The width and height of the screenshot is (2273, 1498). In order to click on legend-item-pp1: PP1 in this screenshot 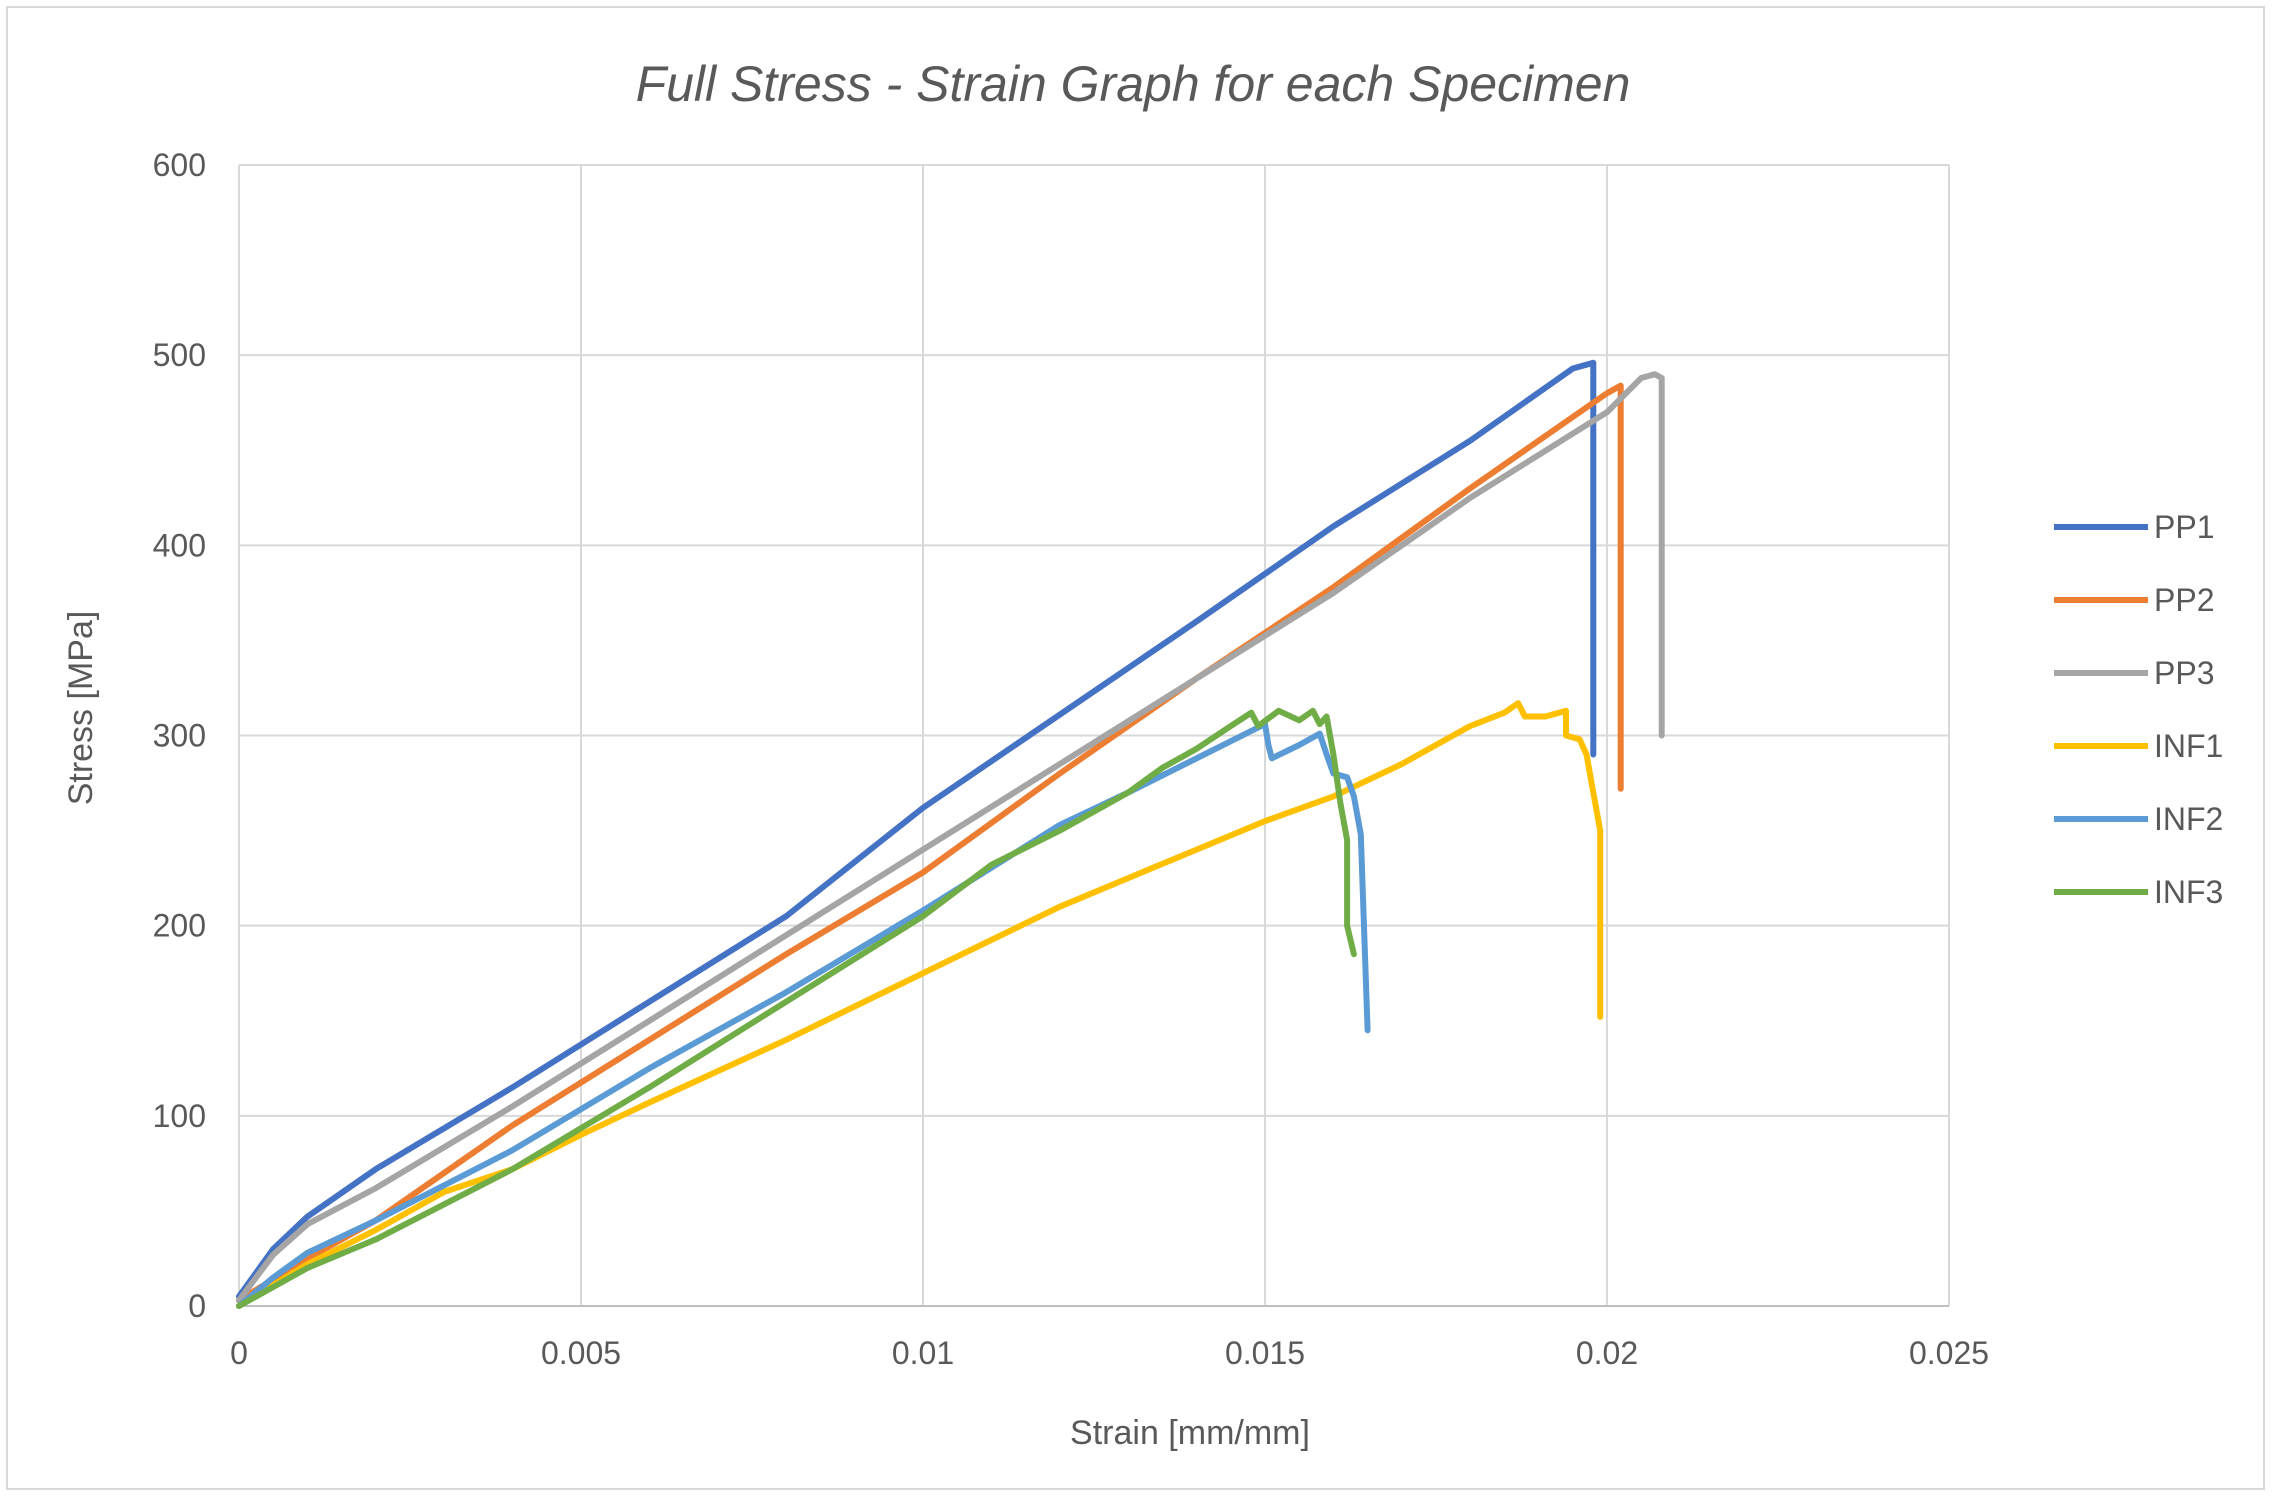, I will do `click(2134, 527)`.